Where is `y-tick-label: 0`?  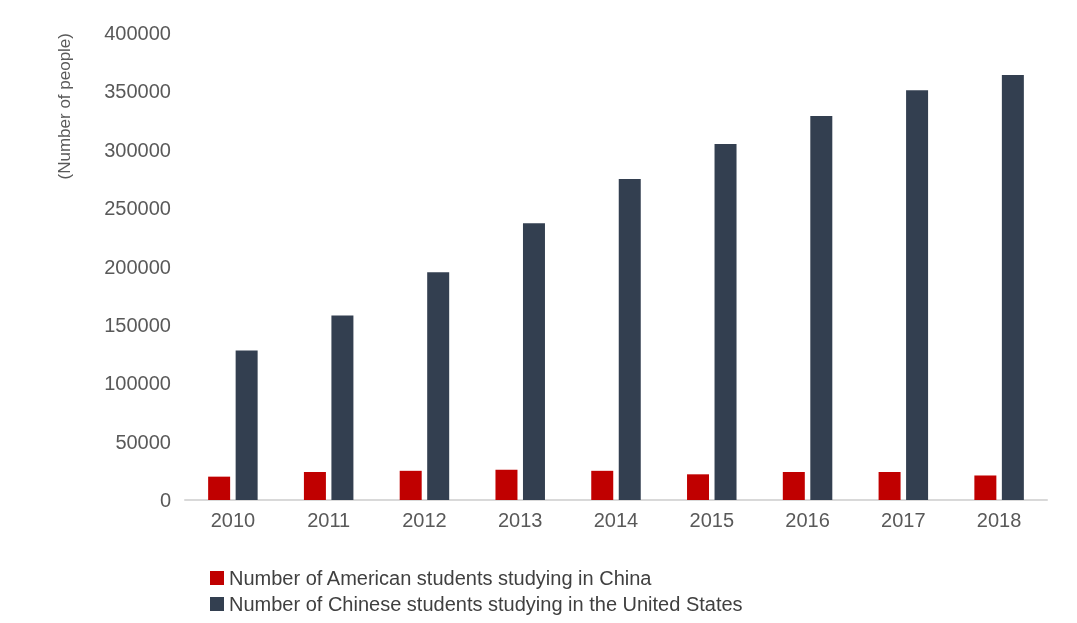 y-tick-label: 0 is located at coordinates (165, 500).